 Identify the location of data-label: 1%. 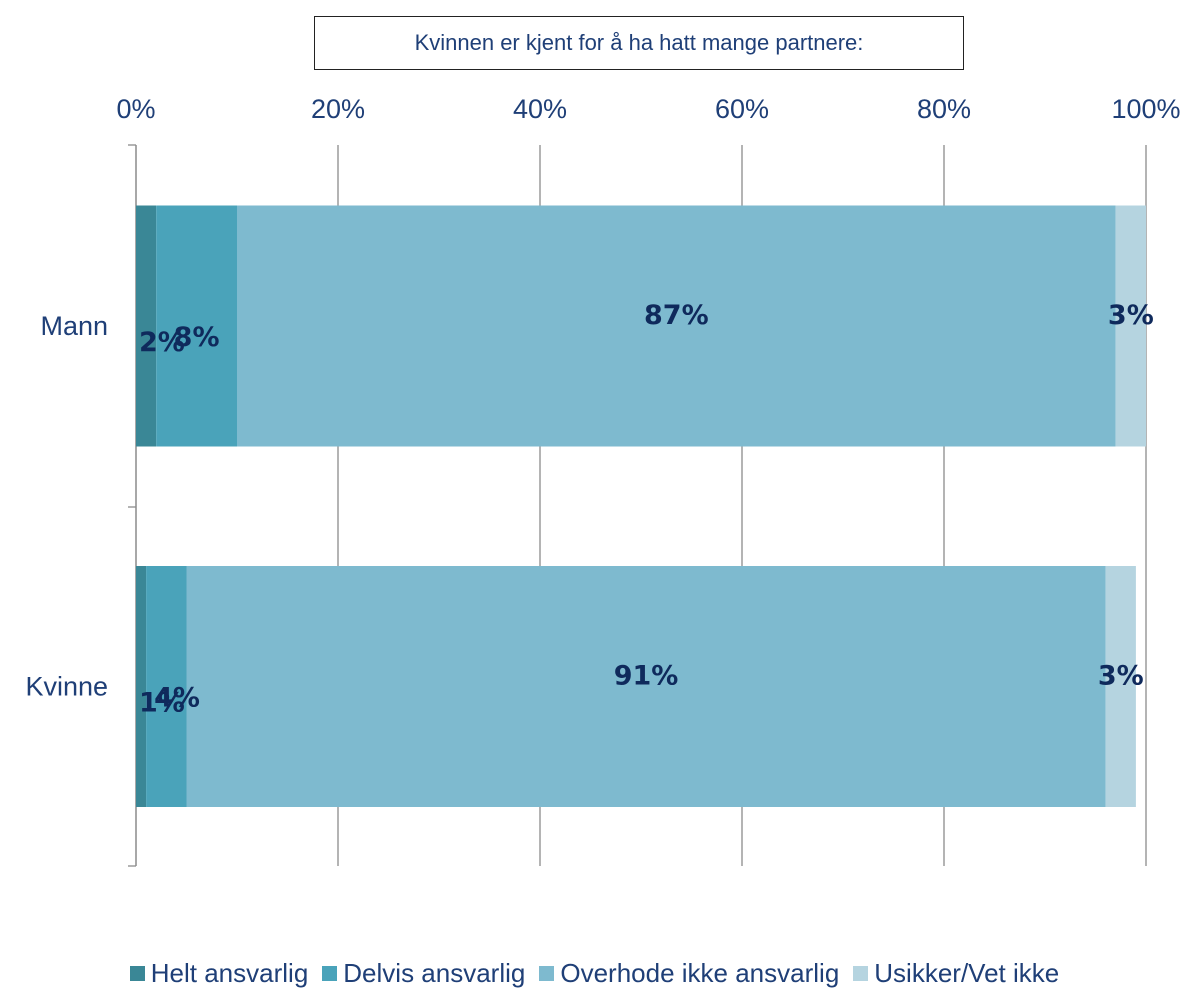
(162, 703).